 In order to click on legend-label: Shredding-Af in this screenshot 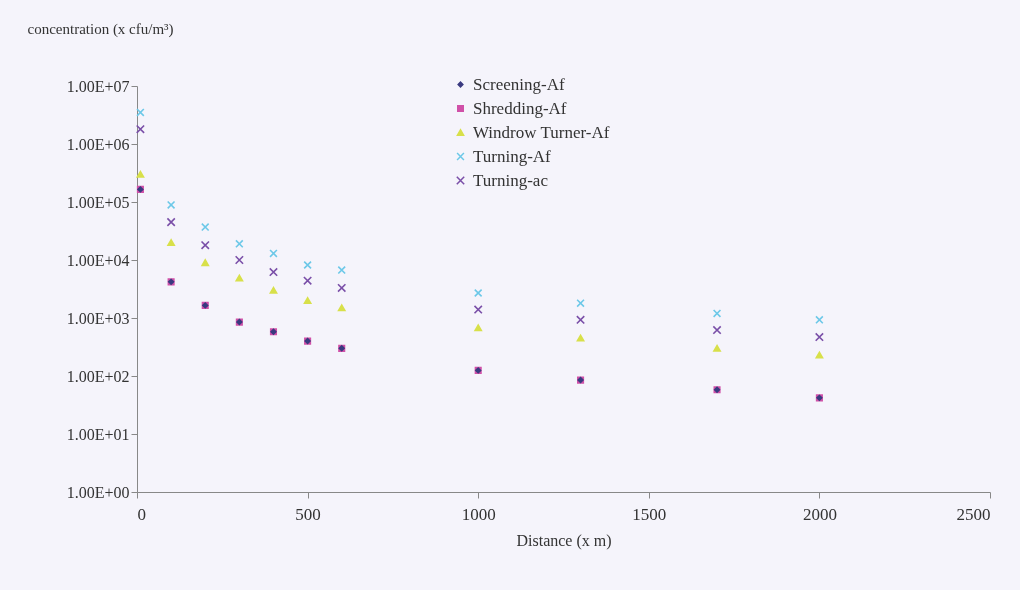, I will do `click(520, 108)`.